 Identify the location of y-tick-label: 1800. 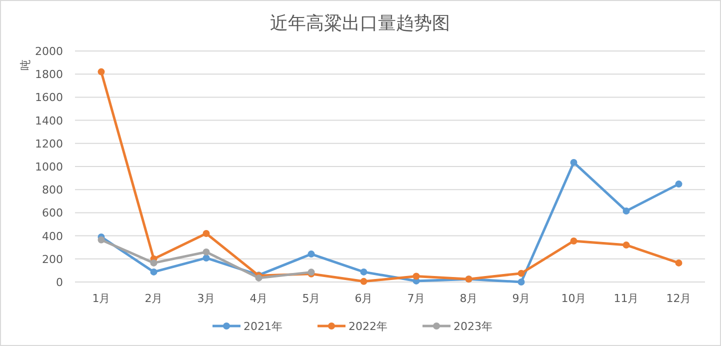
(49, 75).